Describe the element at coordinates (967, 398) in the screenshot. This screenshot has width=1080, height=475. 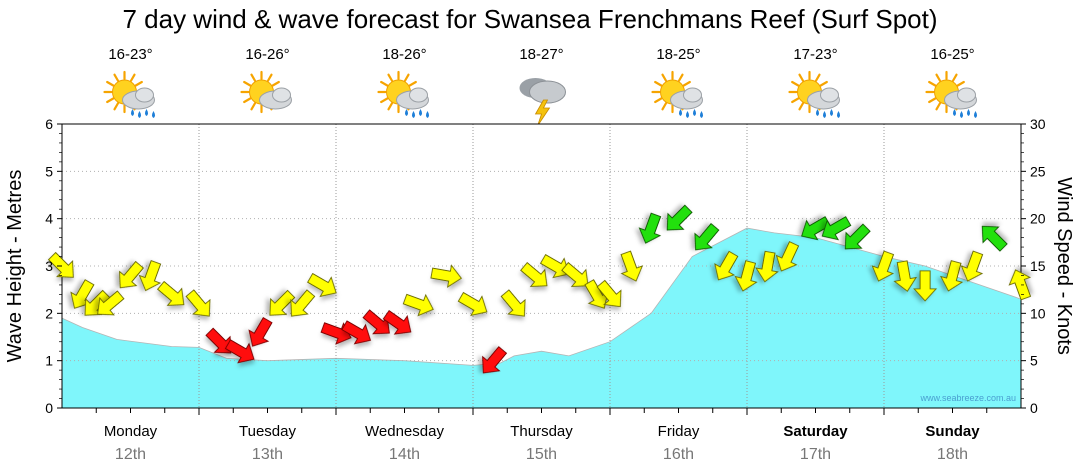
I see `watermark: www.seabreeze.com.au` at that location.